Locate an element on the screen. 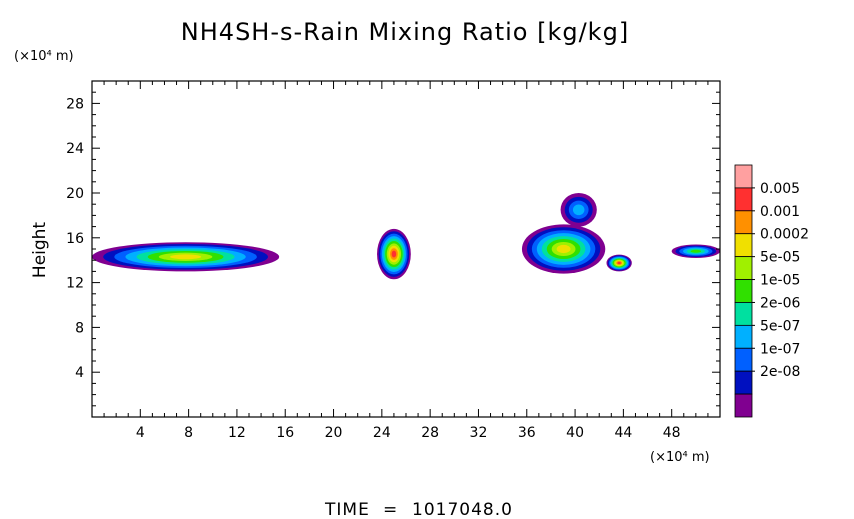  y-unit-label: (×10⁴ m) is located at coordinates (44, 56).